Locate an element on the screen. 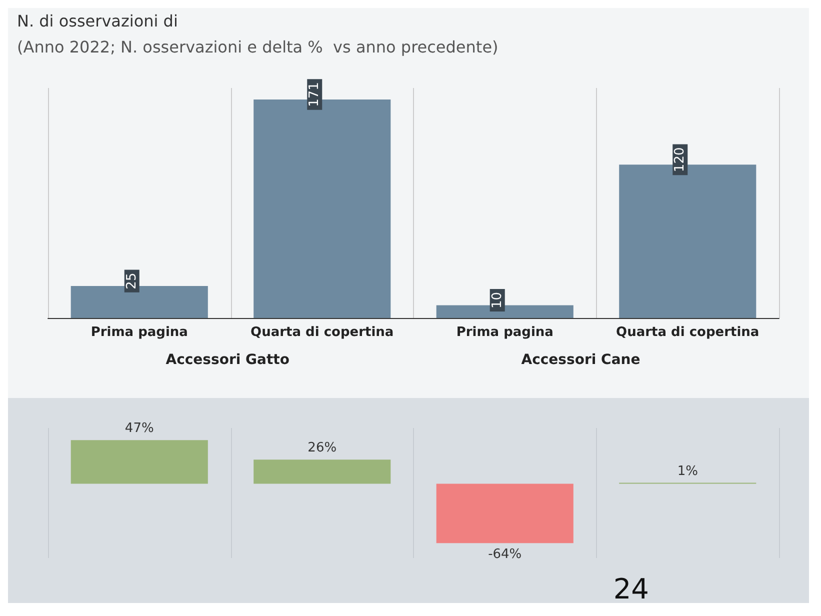  chart-title: N. di osservazioni di is located at coordinates (97, 21).